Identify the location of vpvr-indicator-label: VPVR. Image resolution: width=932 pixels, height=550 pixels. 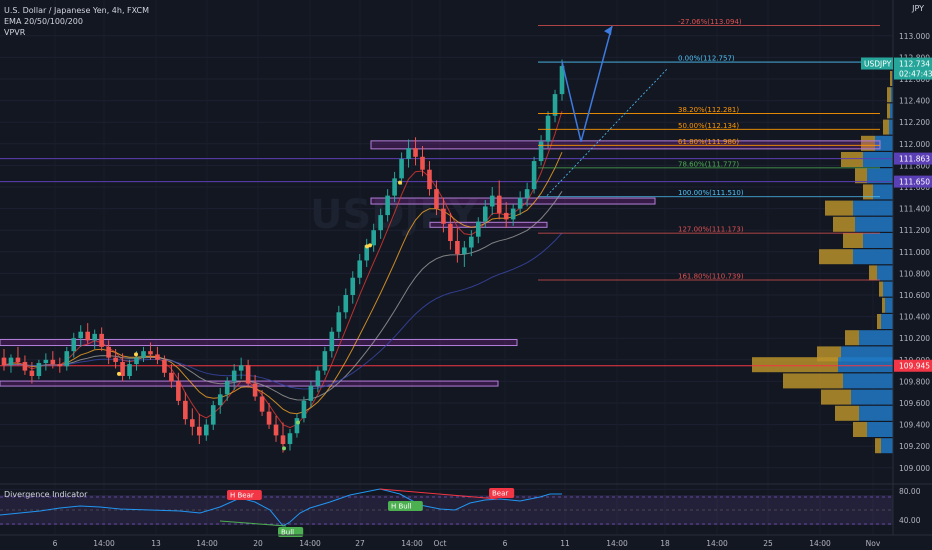
(15, 32).